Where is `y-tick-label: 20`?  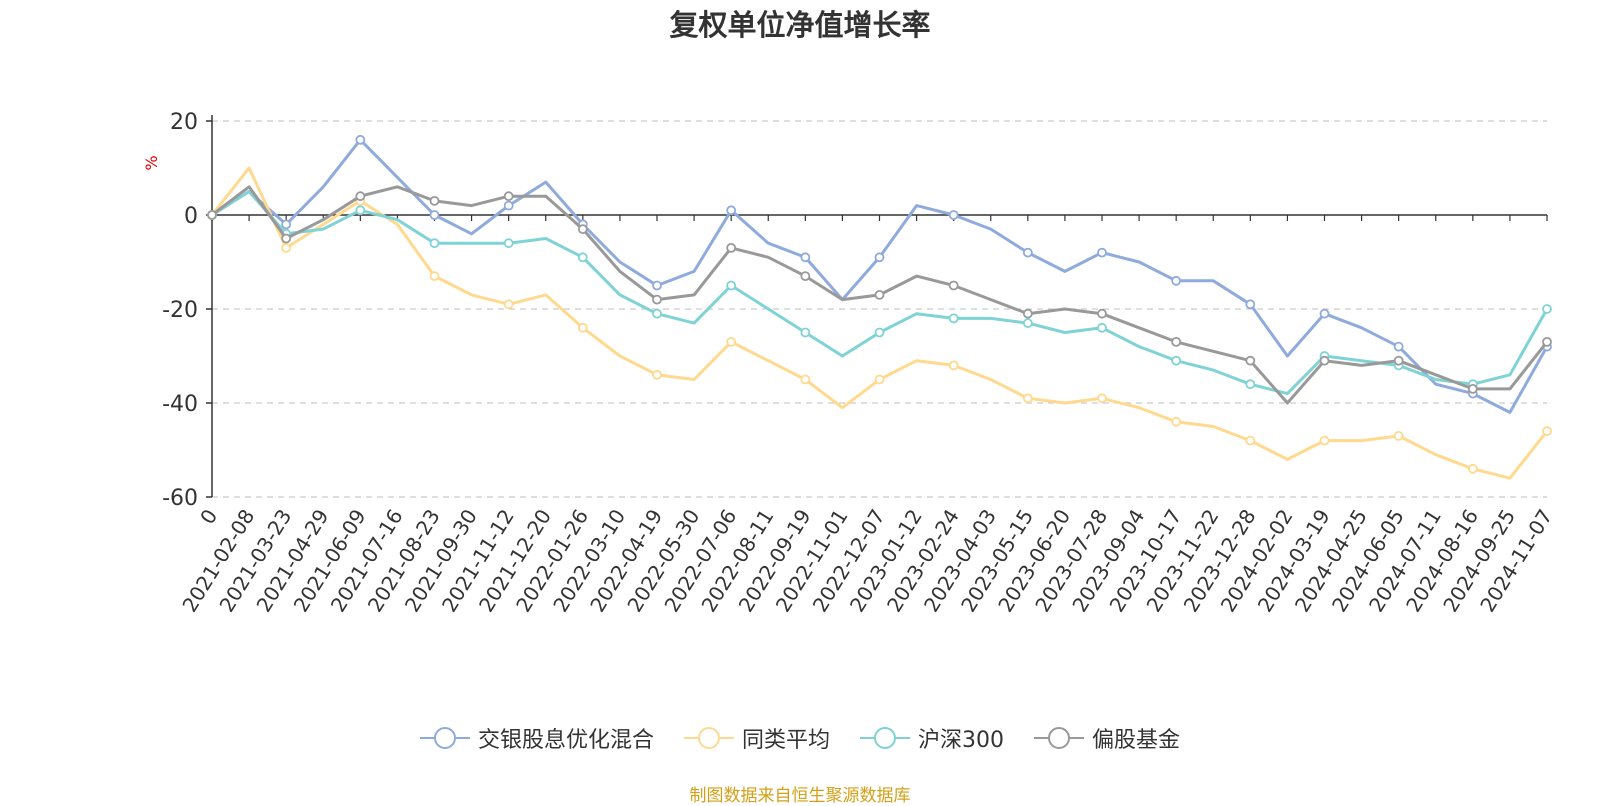 y-tick-label: 20 is located at coordinates (184, 122).